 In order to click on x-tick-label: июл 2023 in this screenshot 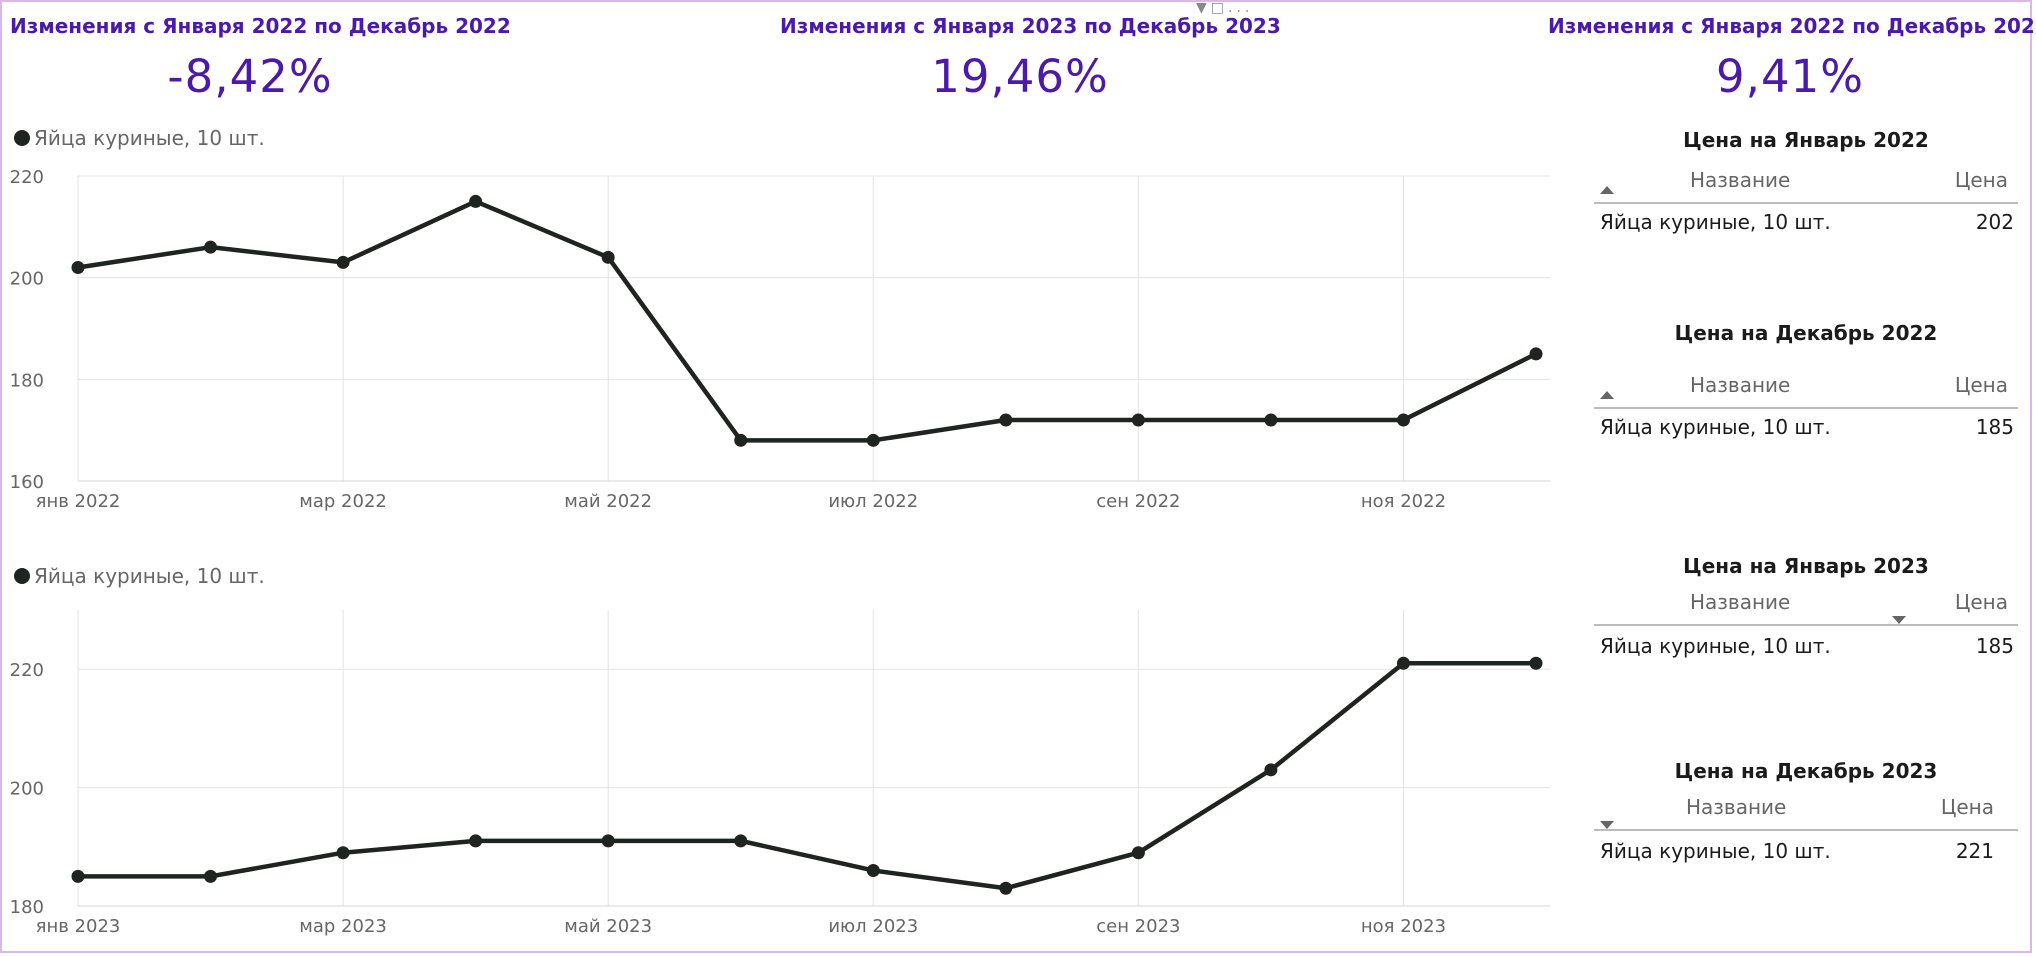, I will do `click(873, 926)`.